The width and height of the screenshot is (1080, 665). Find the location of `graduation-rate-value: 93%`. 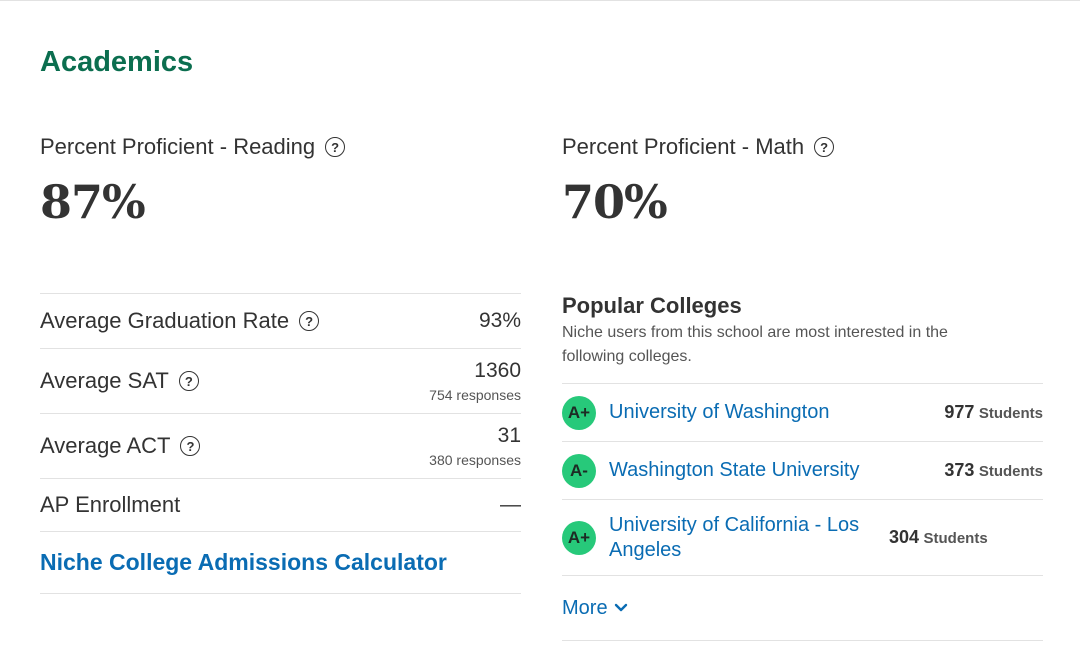

graduation-rate-value: 93% is located at coordinates (499, 320).